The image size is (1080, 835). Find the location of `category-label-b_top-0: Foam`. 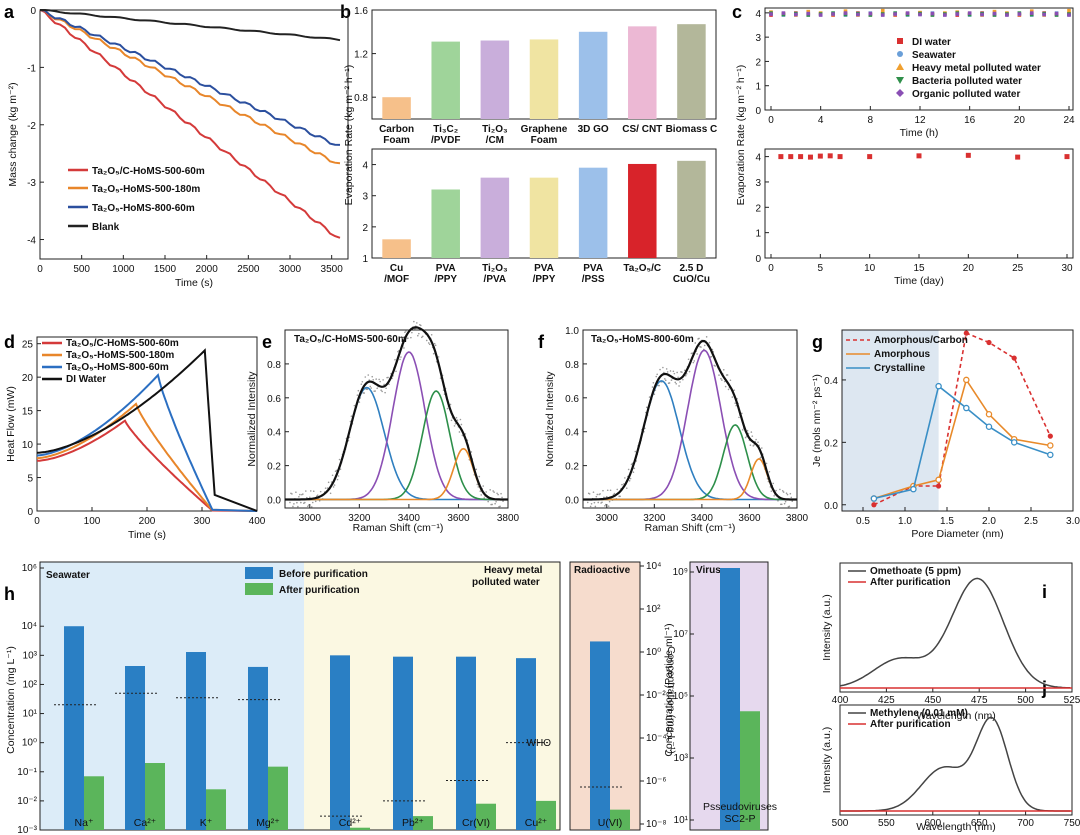

category-label-b_top-0: Foam is located at coordinates (396, 140).